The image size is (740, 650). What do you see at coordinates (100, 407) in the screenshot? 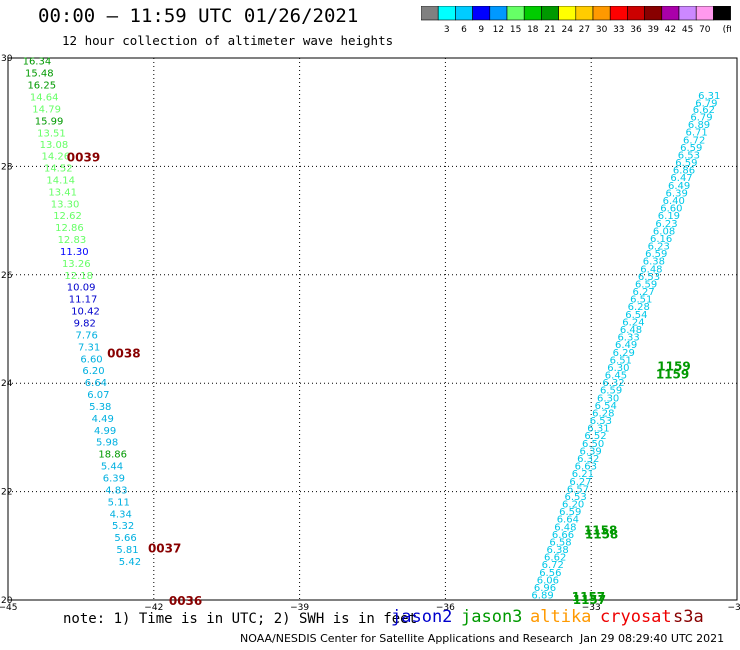
I see `west-track-value: 5.38` at bounding box center [100, 407].